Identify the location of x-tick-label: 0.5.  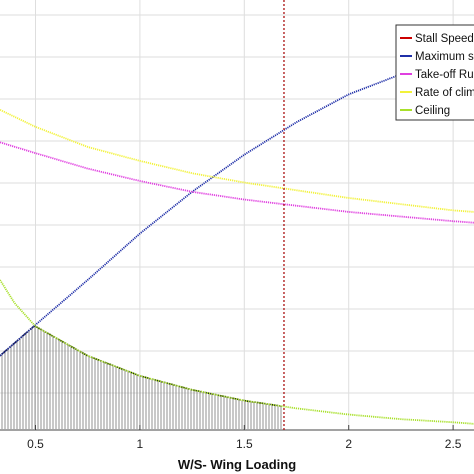
(35, 444).